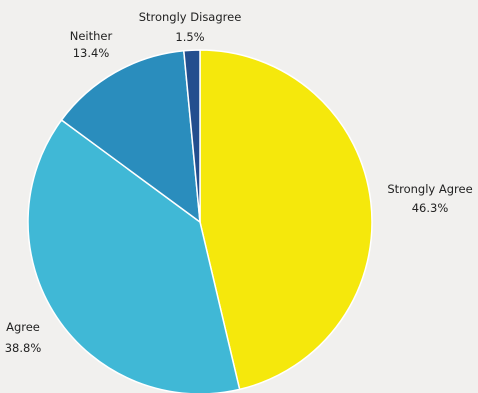 This screenshot has height=393, width=478. I want to click on slice-value-label-neither: 13.4%, so click(91, 53).